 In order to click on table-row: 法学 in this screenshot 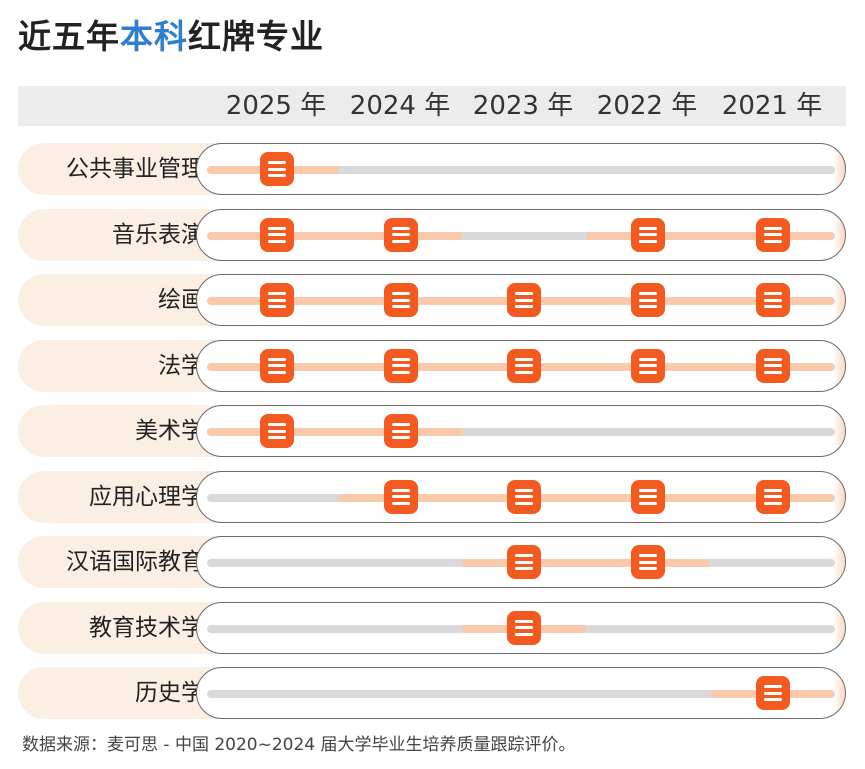, I will do `click(432, 365)`.